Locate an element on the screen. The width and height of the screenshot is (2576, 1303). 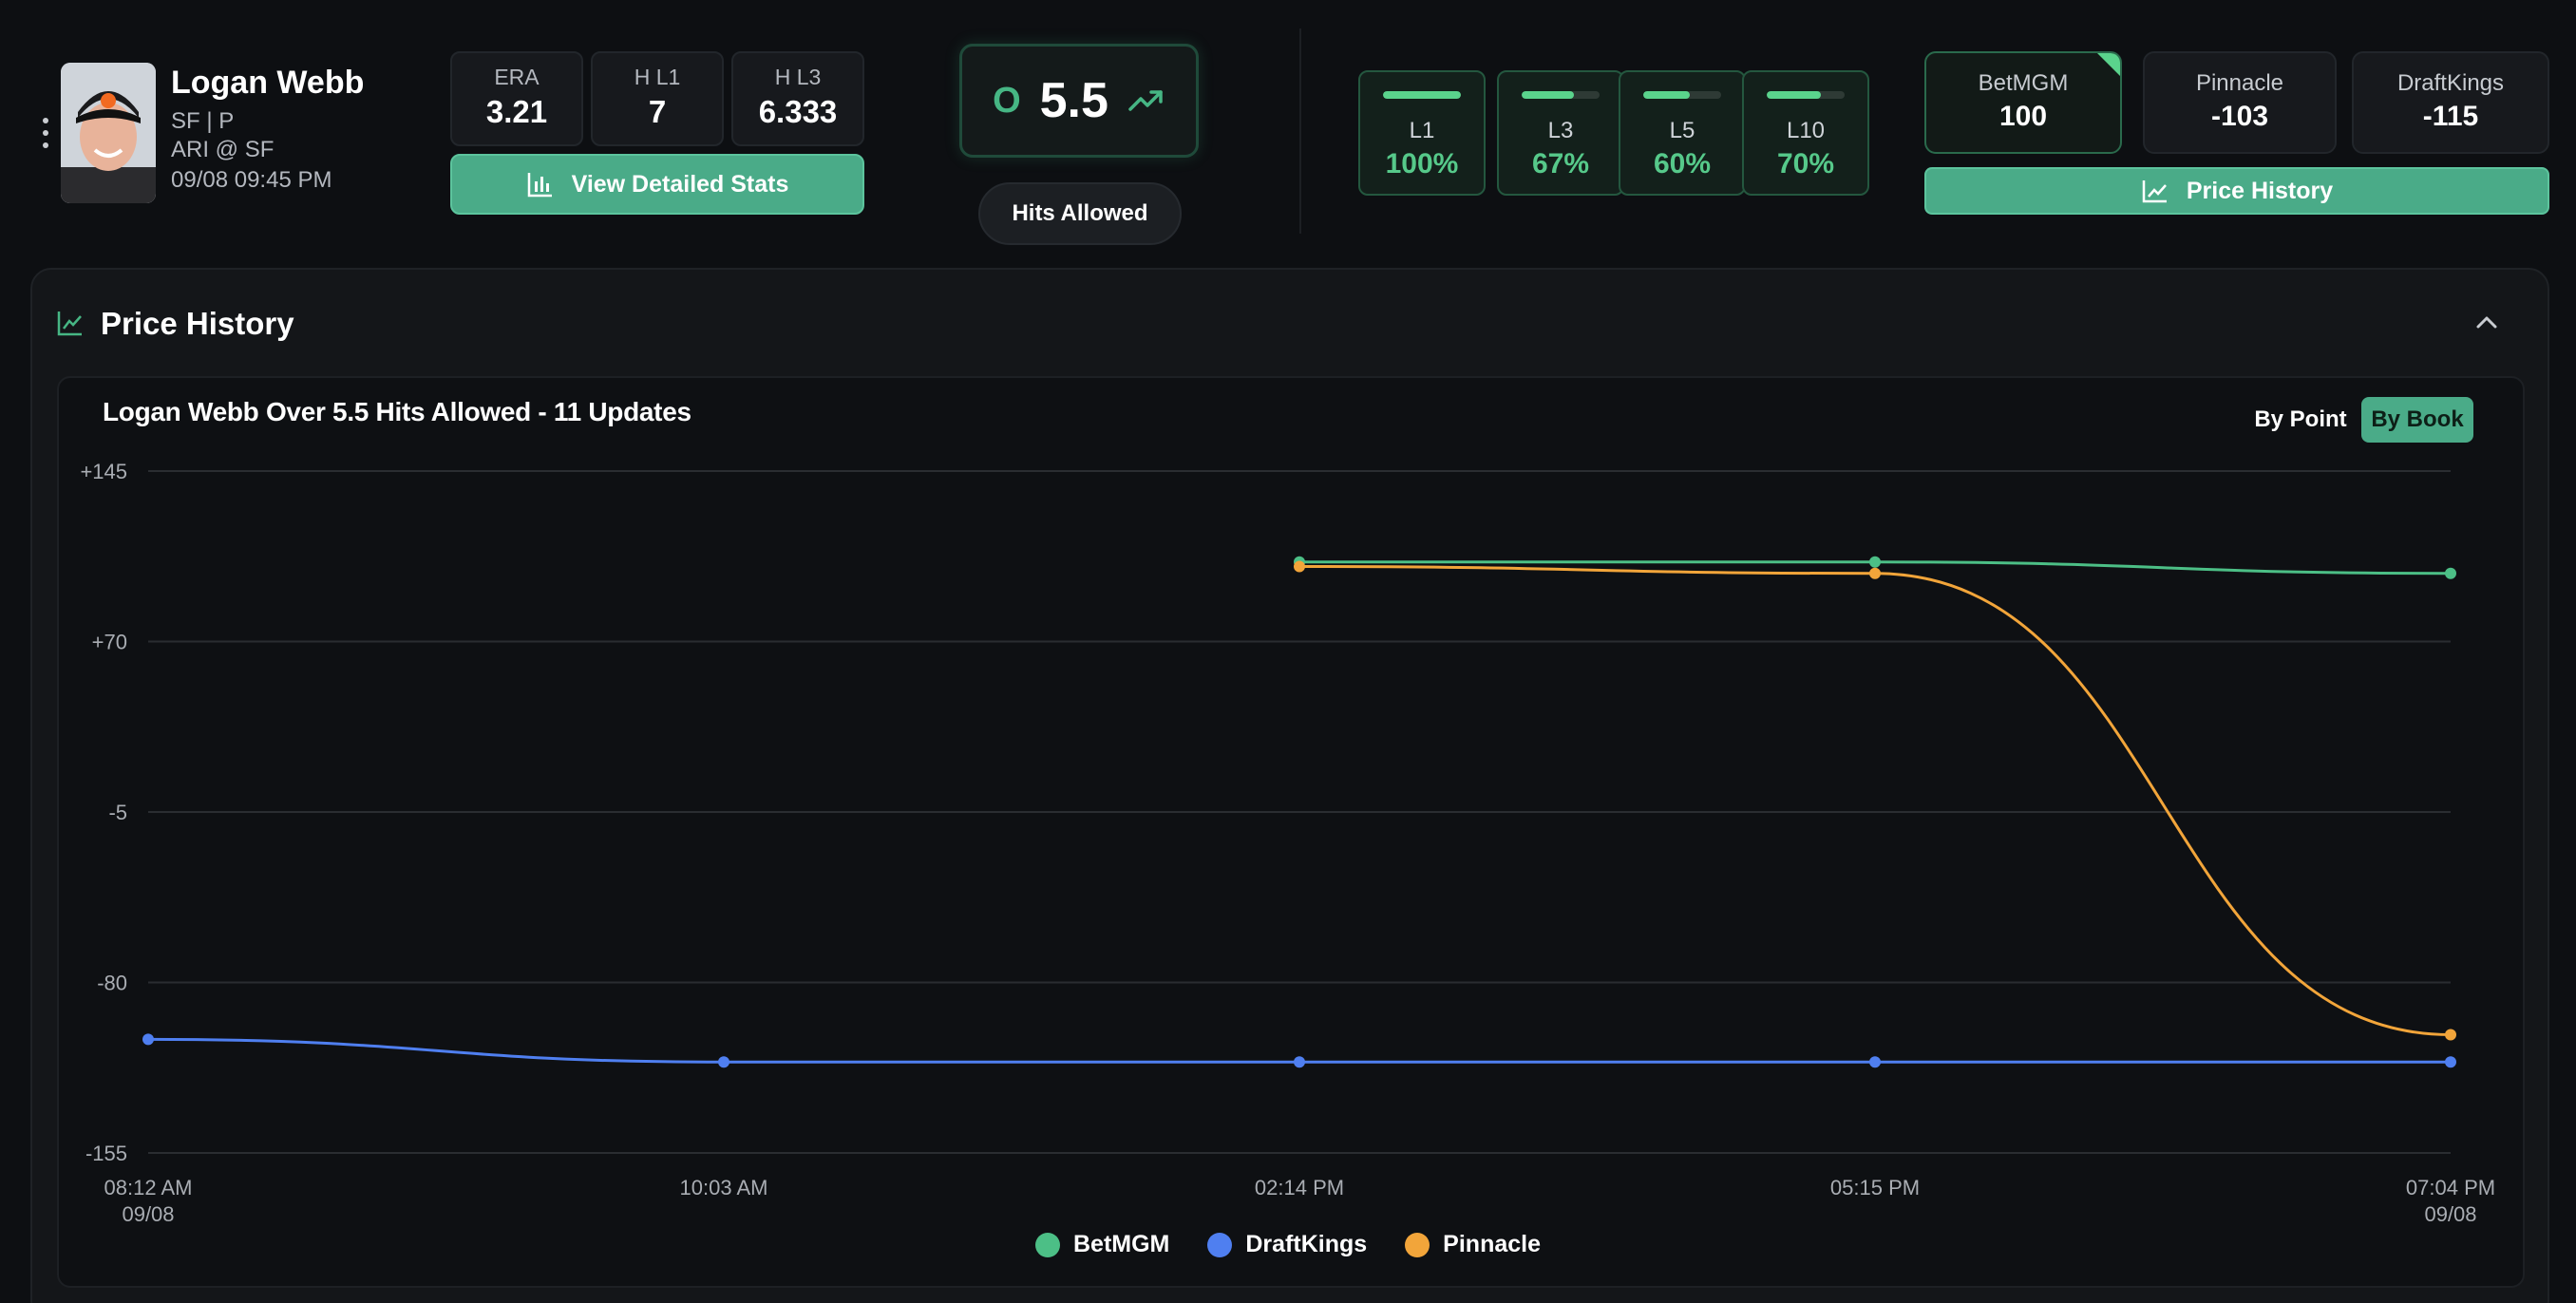
hit-rate-l5: L5 60% is located at coordinates (1682, 133).